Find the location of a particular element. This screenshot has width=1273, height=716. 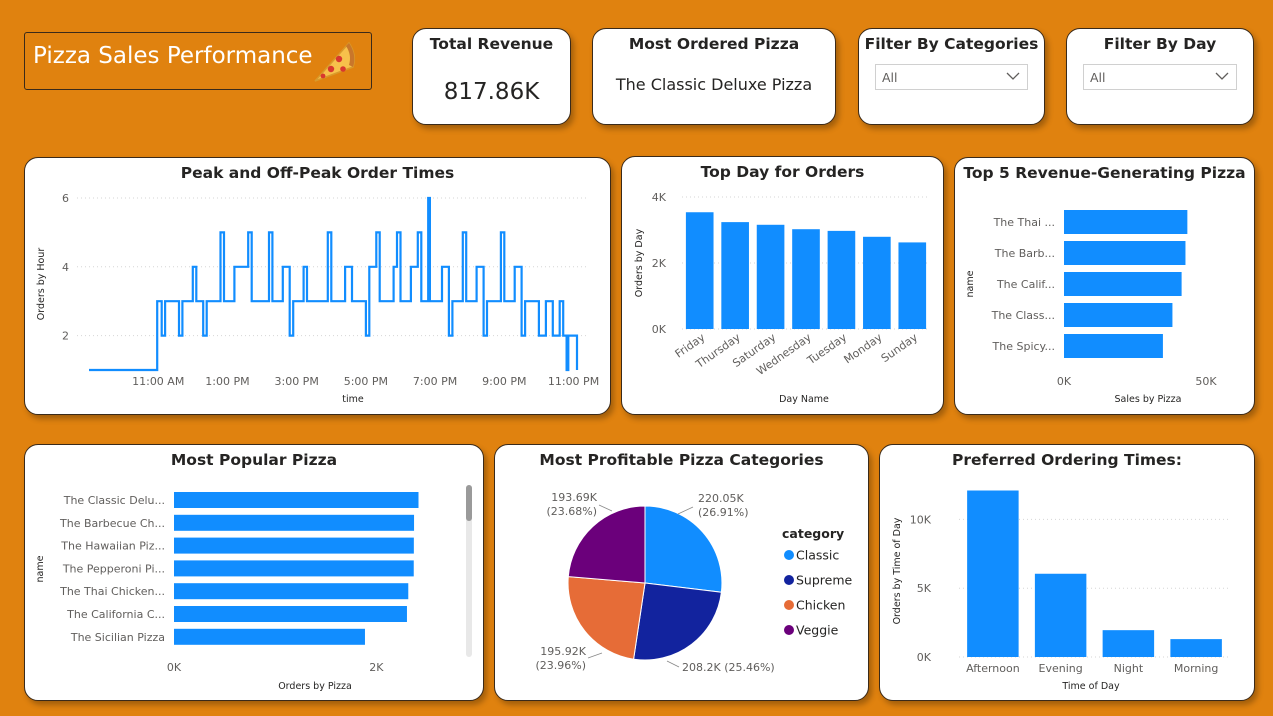

top5-revenue-chart-title: Top 5 Revenue-Generating Pizza is located at coordinates (1104, 173).